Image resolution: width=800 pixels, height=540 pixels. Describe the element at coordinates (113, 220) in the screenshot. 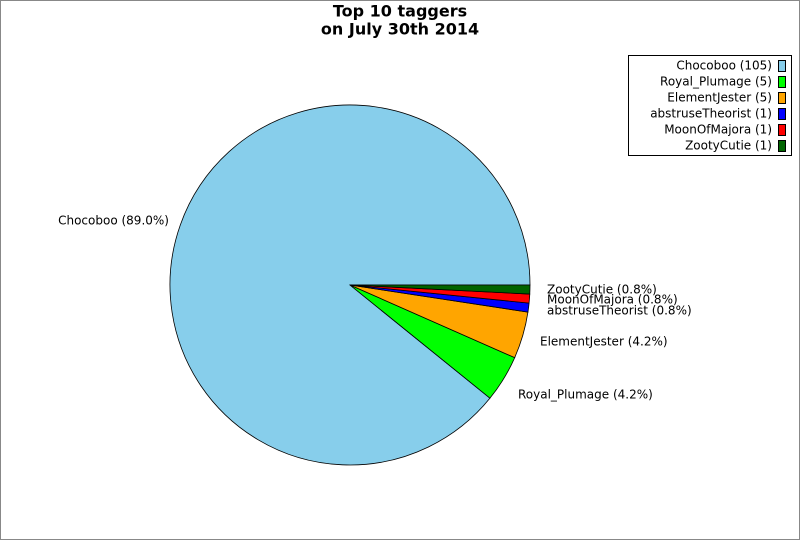

I see `slice-label: Chocoboo (89.0%)` at that location.